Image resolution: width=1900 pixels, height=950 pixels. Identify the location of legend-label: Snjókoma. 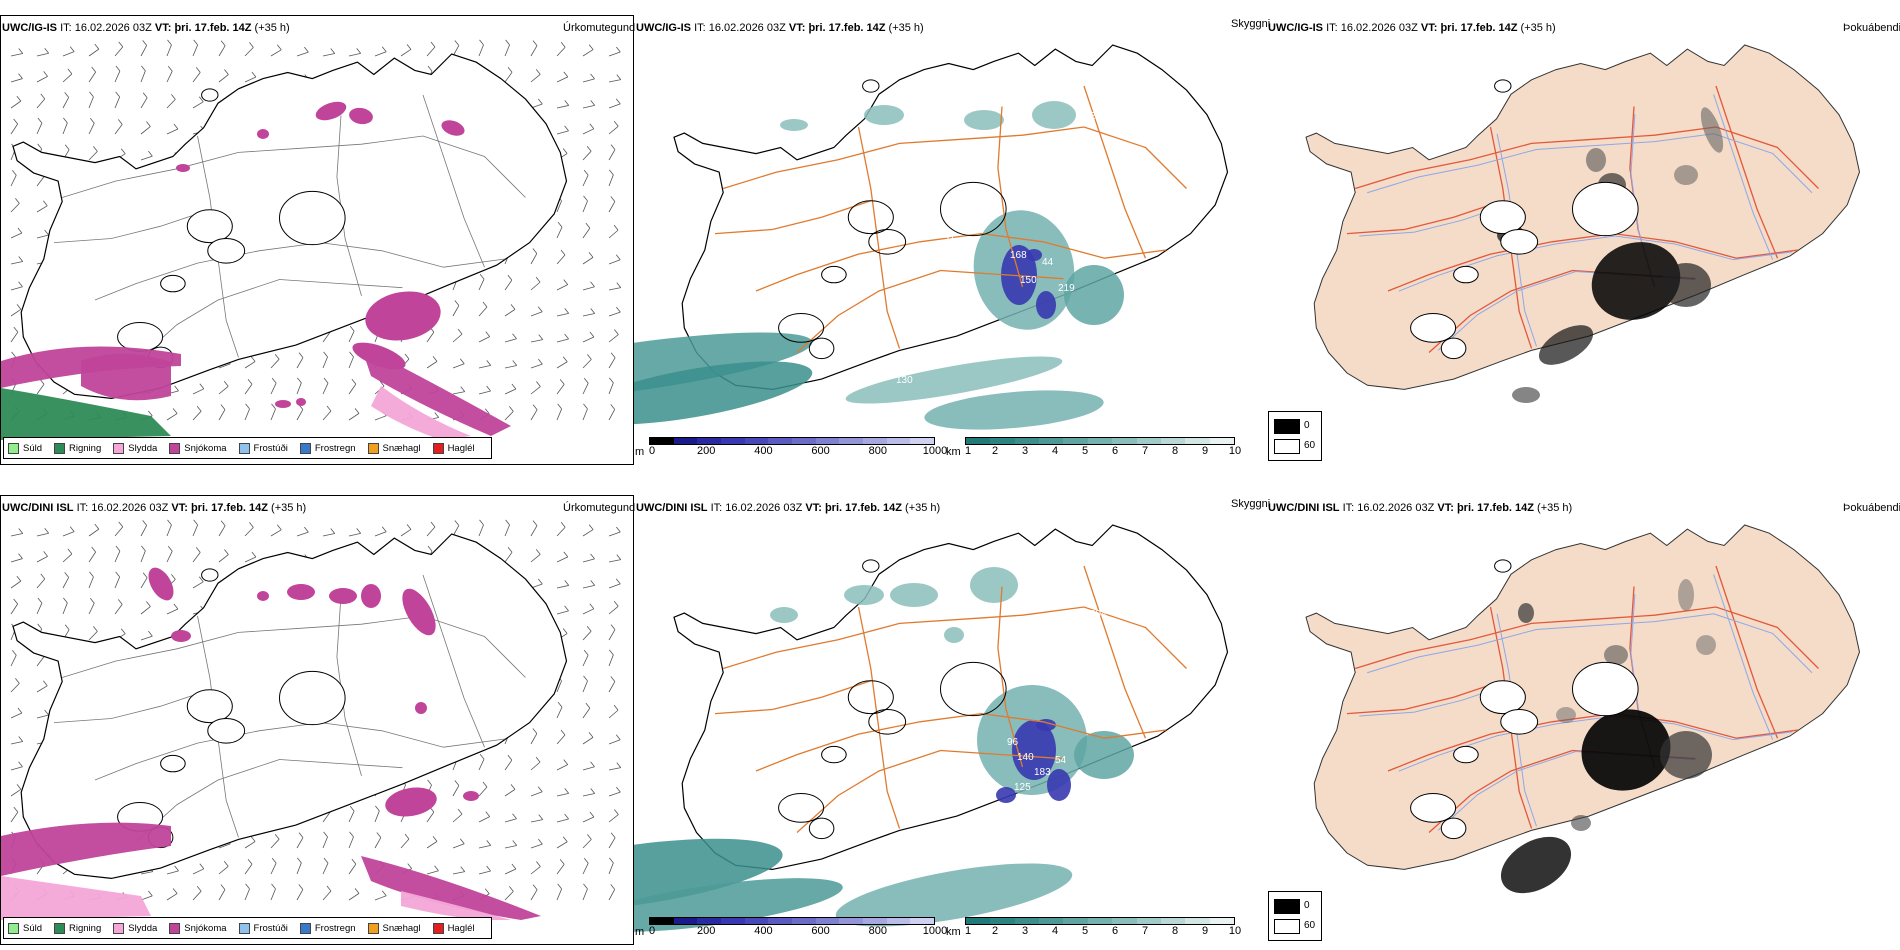
(205, 448).